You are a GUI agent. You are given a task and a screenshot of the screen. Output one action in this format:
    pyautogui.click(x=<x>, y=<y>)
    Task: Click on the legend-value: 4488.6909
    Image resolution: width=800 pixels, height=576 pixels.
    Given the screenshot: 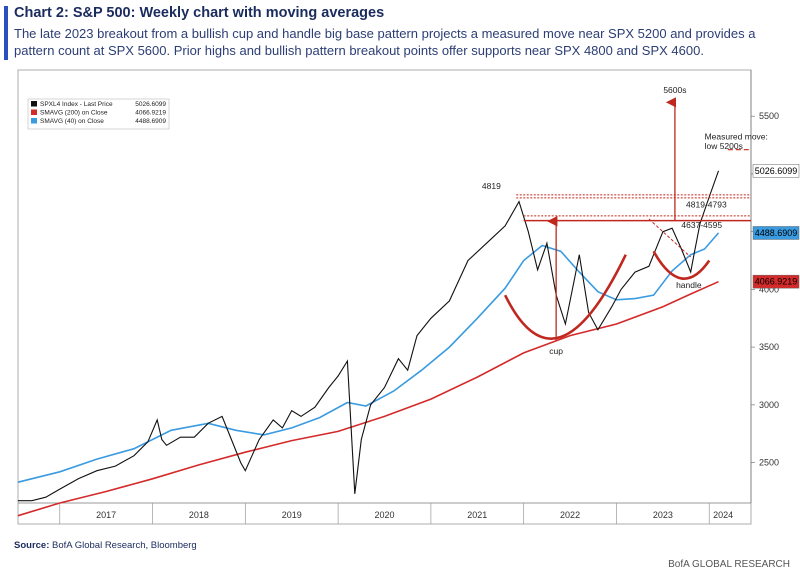 What is the action you would take?
    pyautogui.click(x=150, y=121)
    